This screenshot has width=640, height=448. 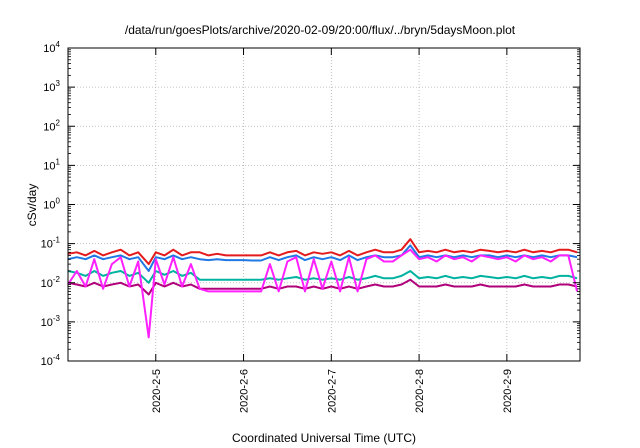 What do you see at coordinates (32, 205) in the screenshot?
I see `y-axis-label: cSv/day` at bounding box center [32, 205].